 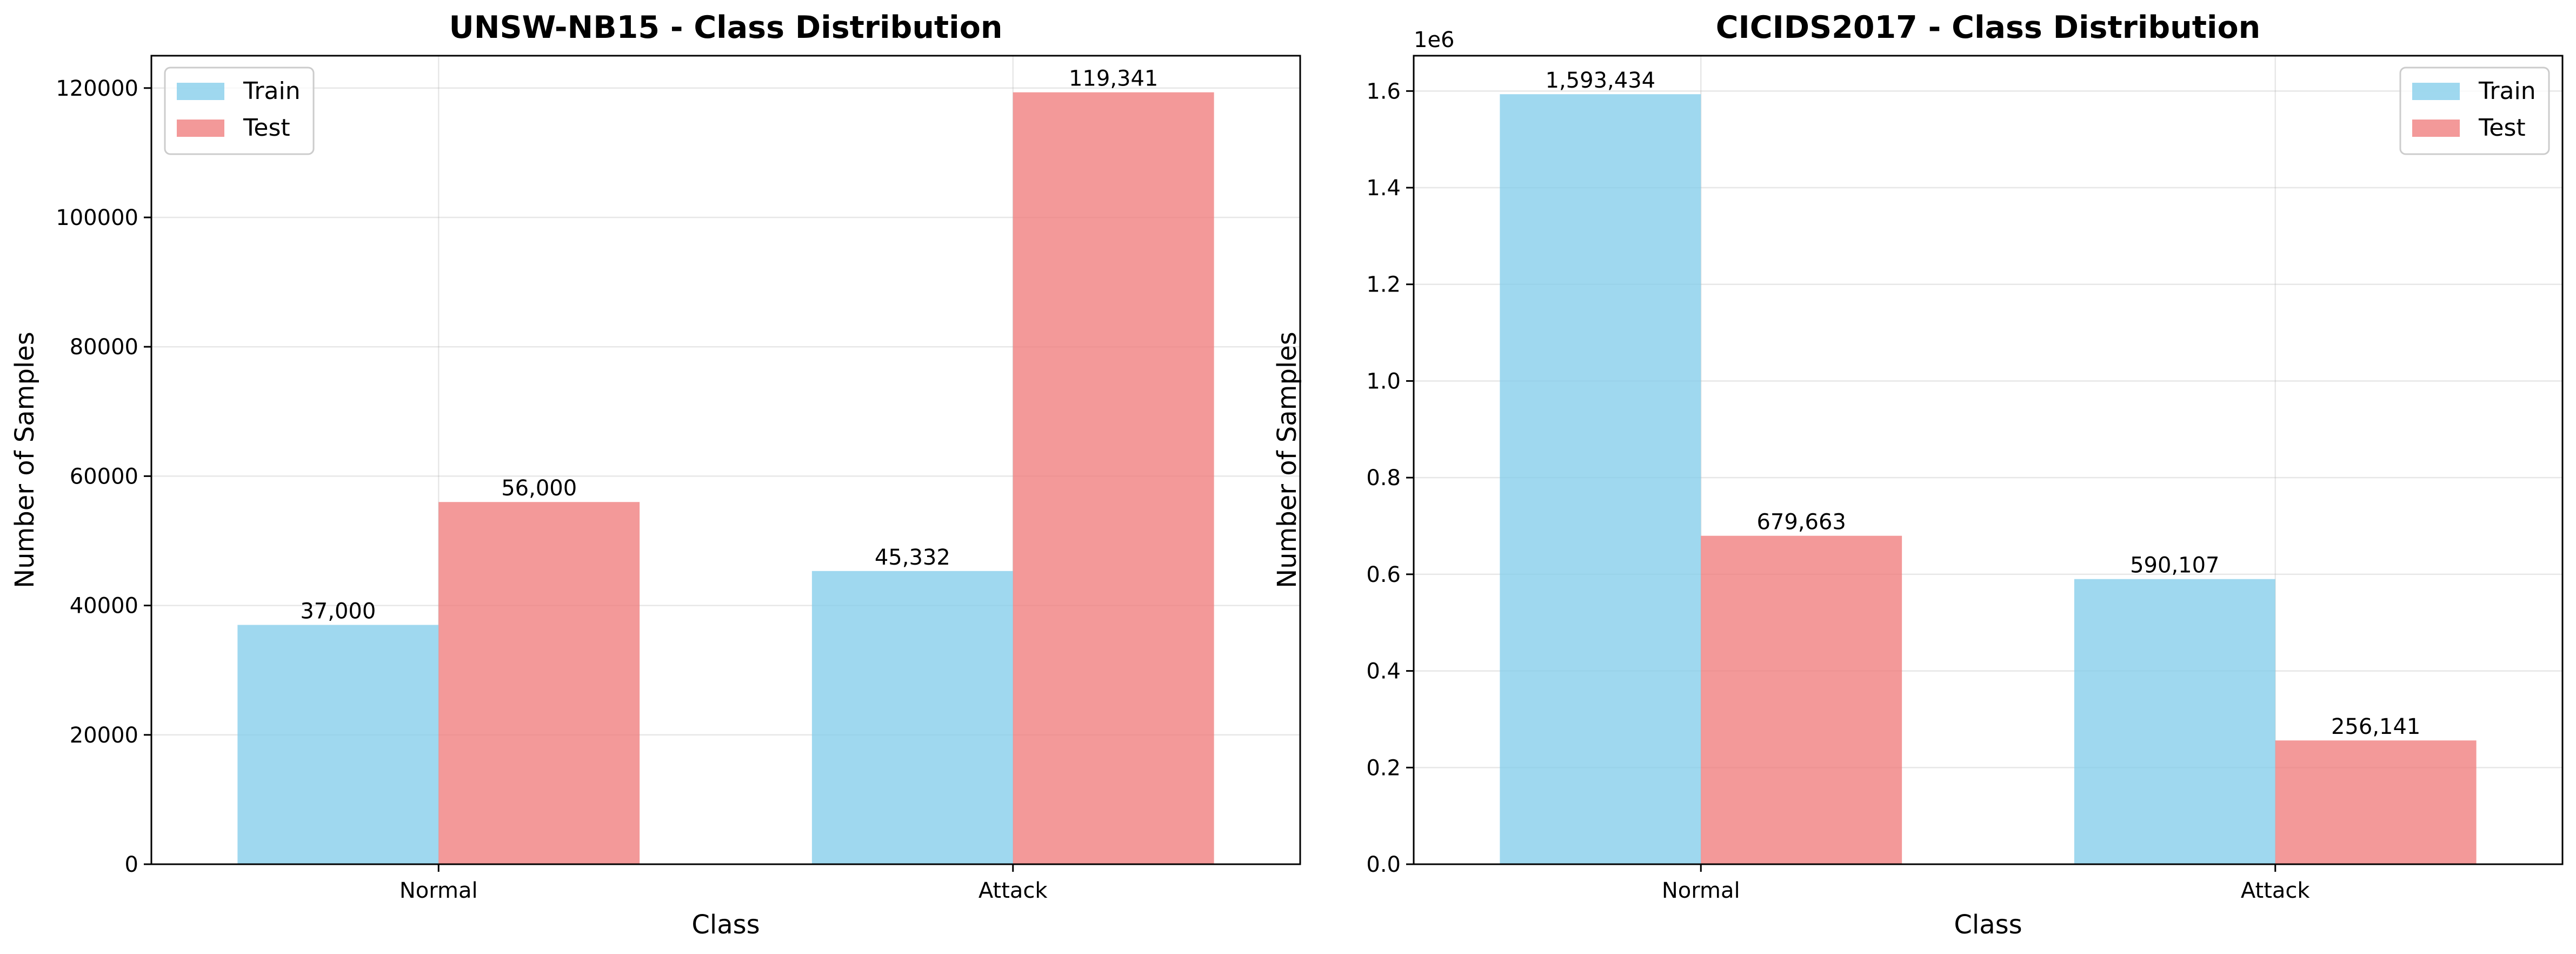 I want to click on y-tick-label: 0.2, so click(x=1383, y=768).